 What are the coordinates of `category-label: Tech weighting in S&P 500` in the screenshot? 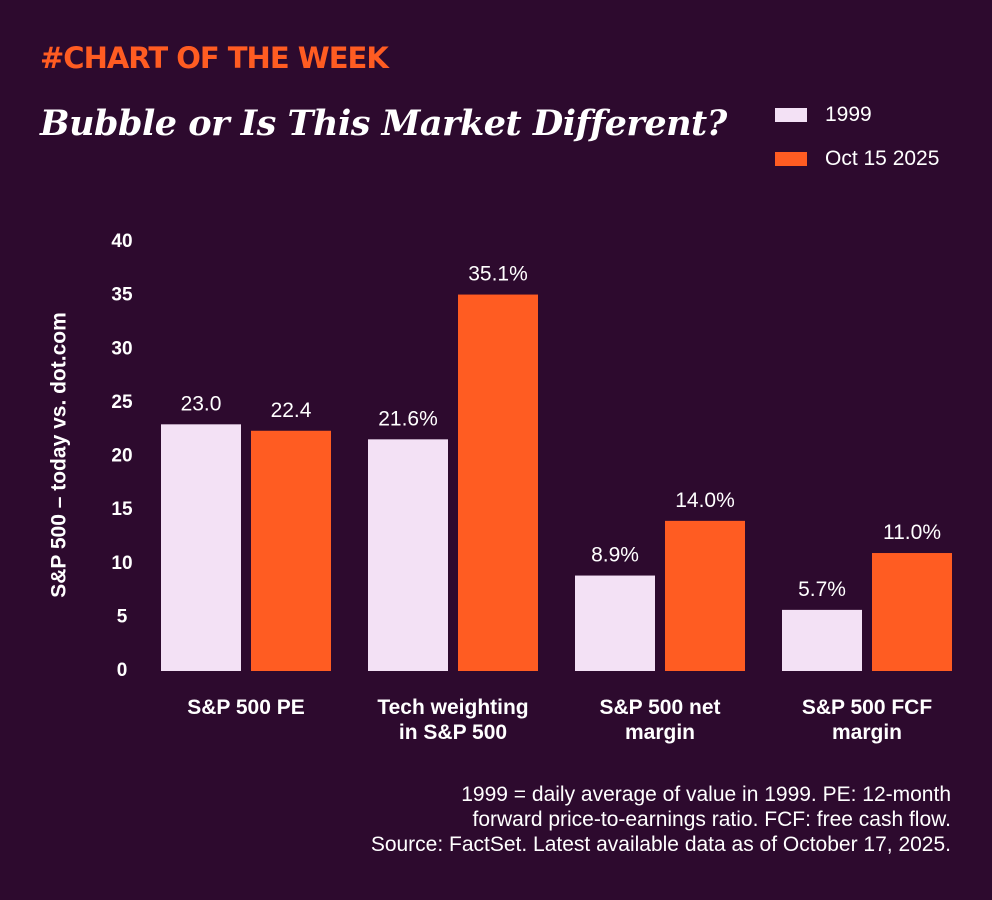 It's located at (452, 720).